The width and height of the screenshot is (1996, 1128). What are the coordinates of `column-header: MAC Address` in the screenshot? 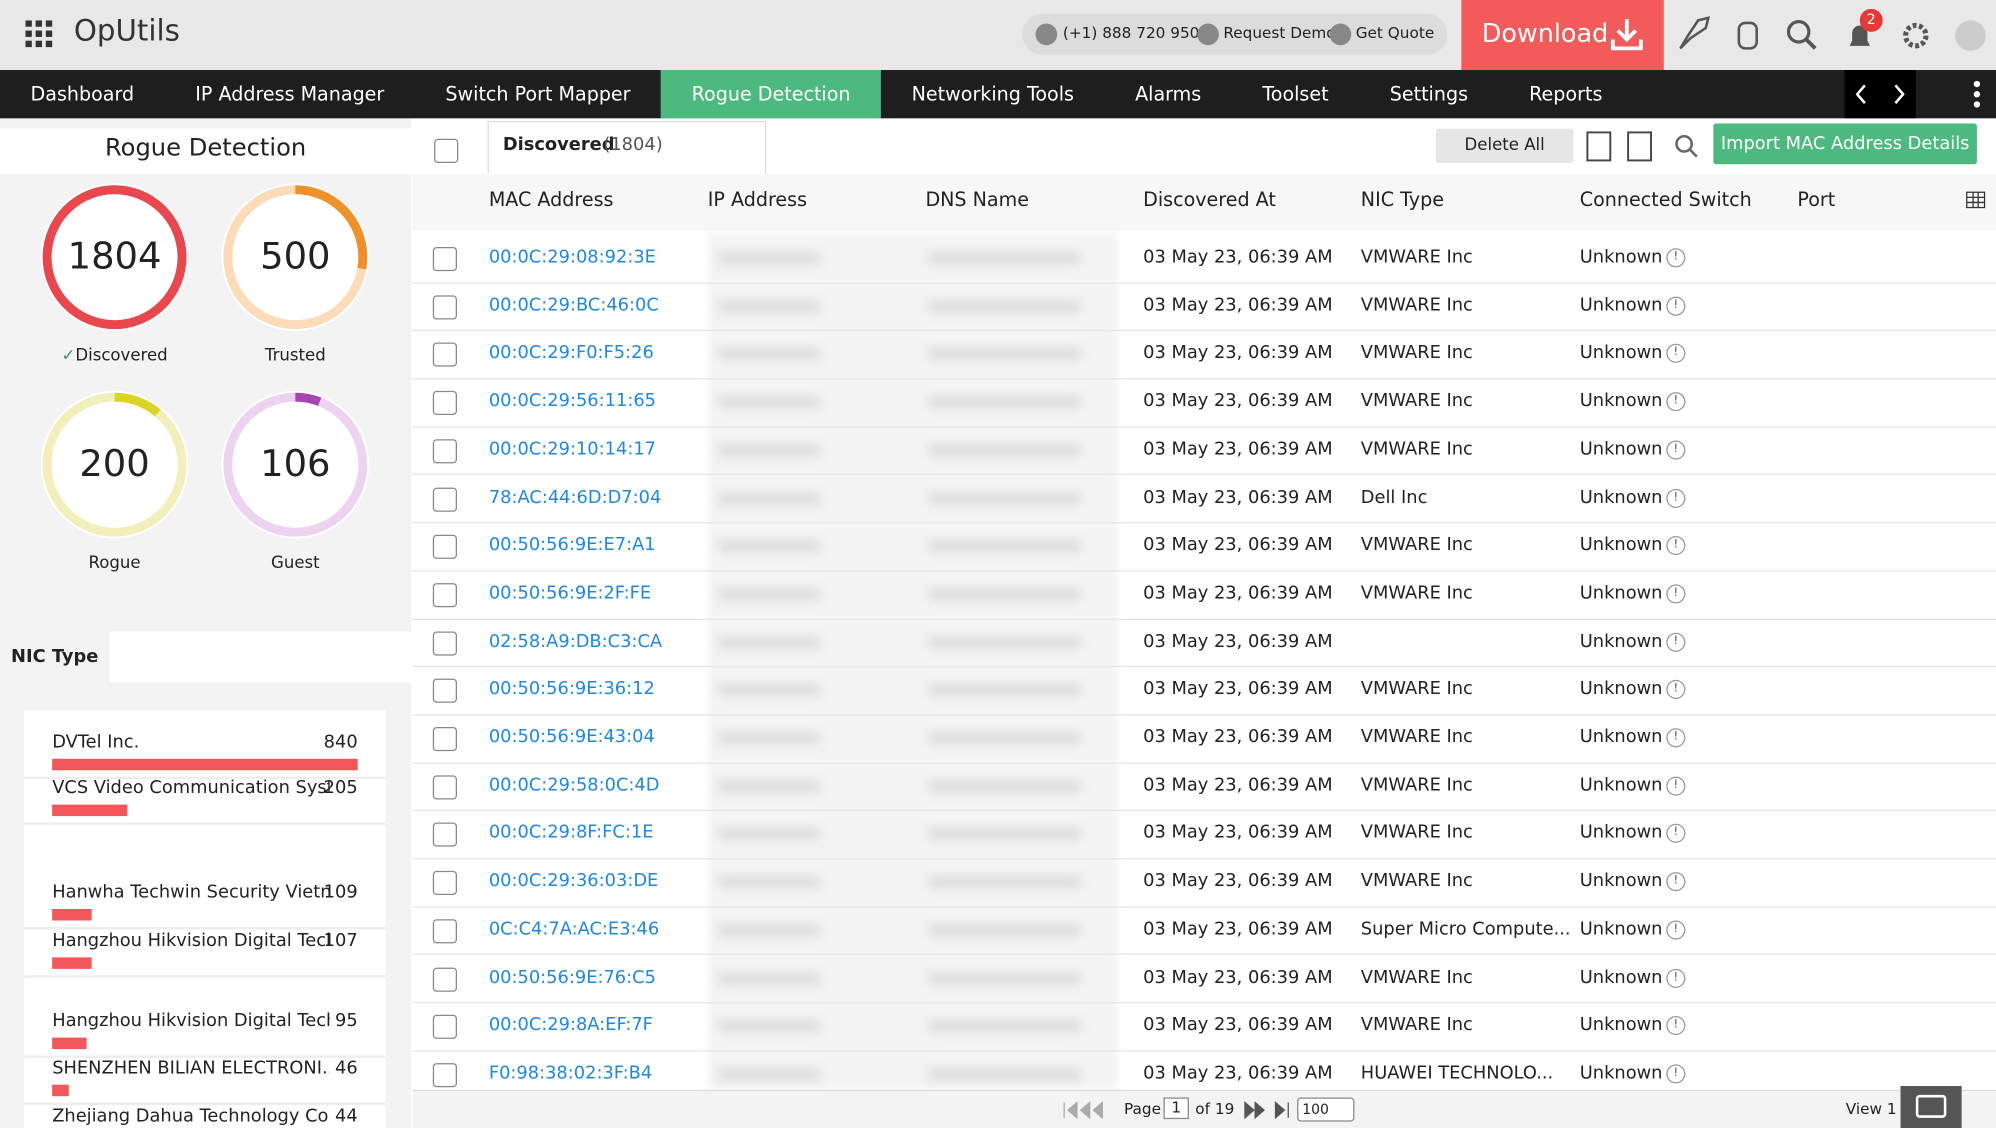 It's located at (551, 200).